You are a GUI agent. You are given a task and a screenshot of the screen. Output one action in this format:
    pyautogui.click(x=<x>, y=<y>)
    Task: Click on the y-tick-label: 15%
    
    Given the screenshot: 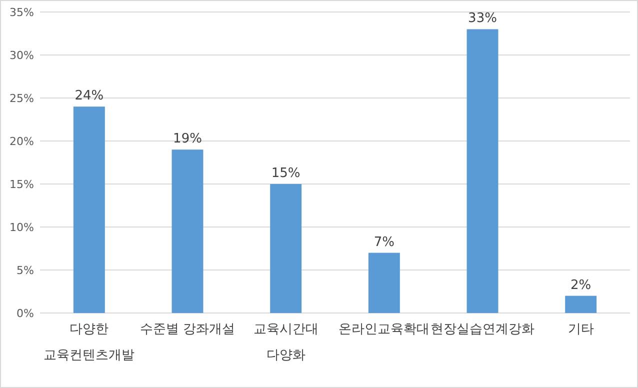 What is the action you would take?
    pyautogui.click(x=22, y=184)
    